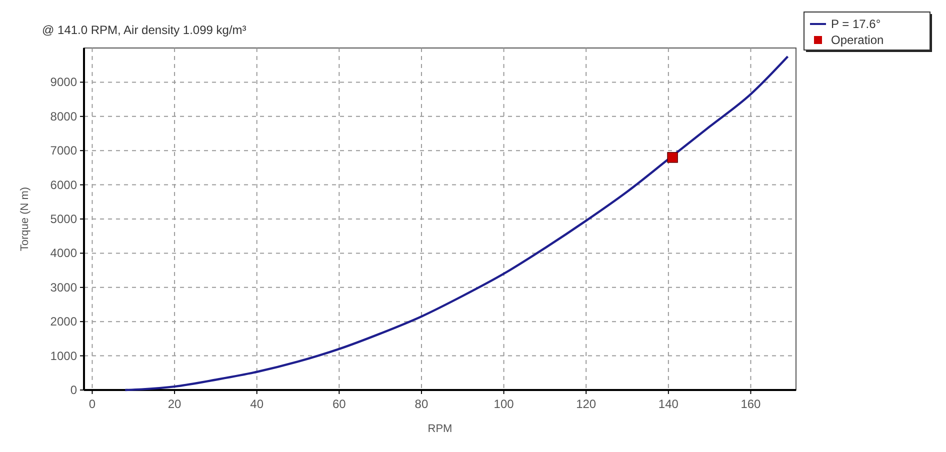 The image size is (946, 452). Describe the element at coordinates (175, 404) in the screenshot. I see `x-tick-label: 20` at that location.